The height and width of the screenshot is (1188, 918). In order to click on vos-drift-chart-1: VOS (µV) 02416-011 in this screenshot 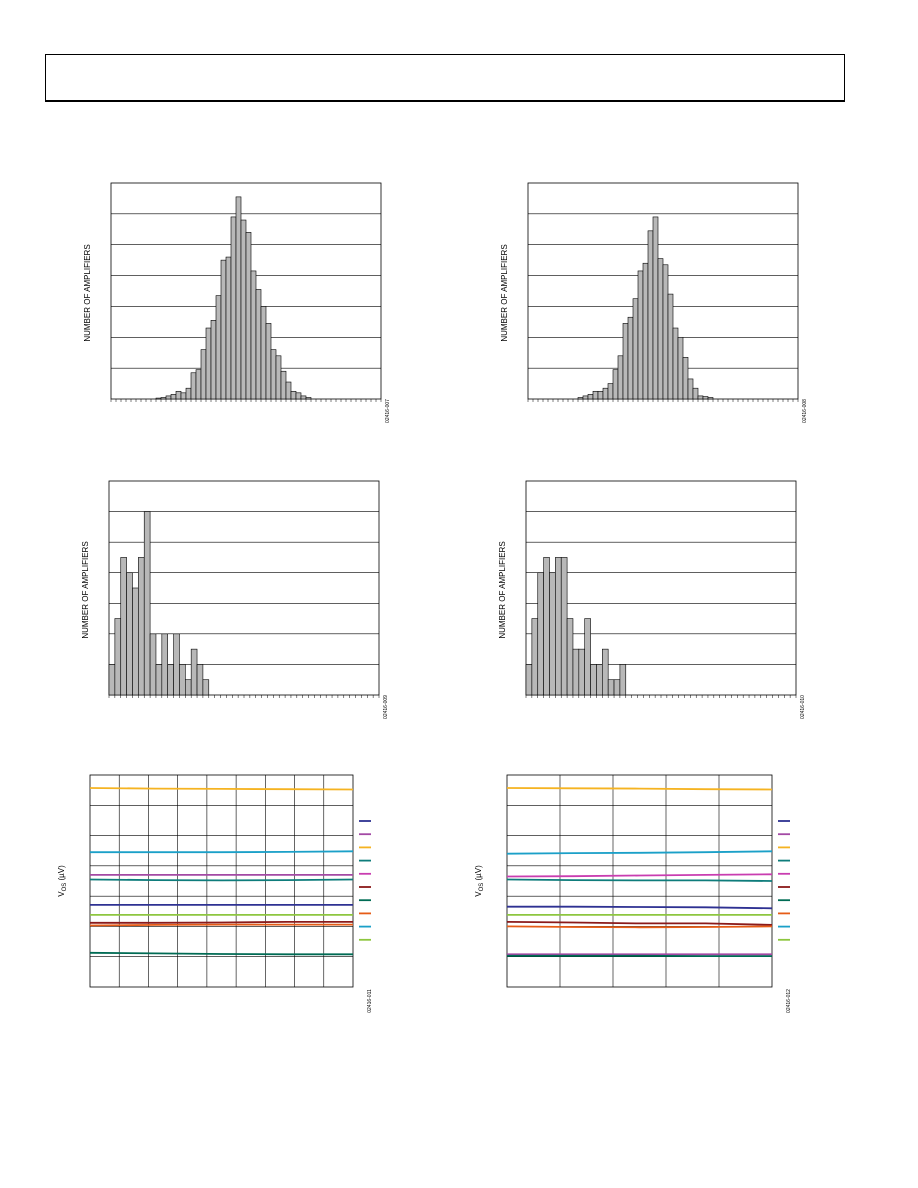, I will do `click(215, 893)`.